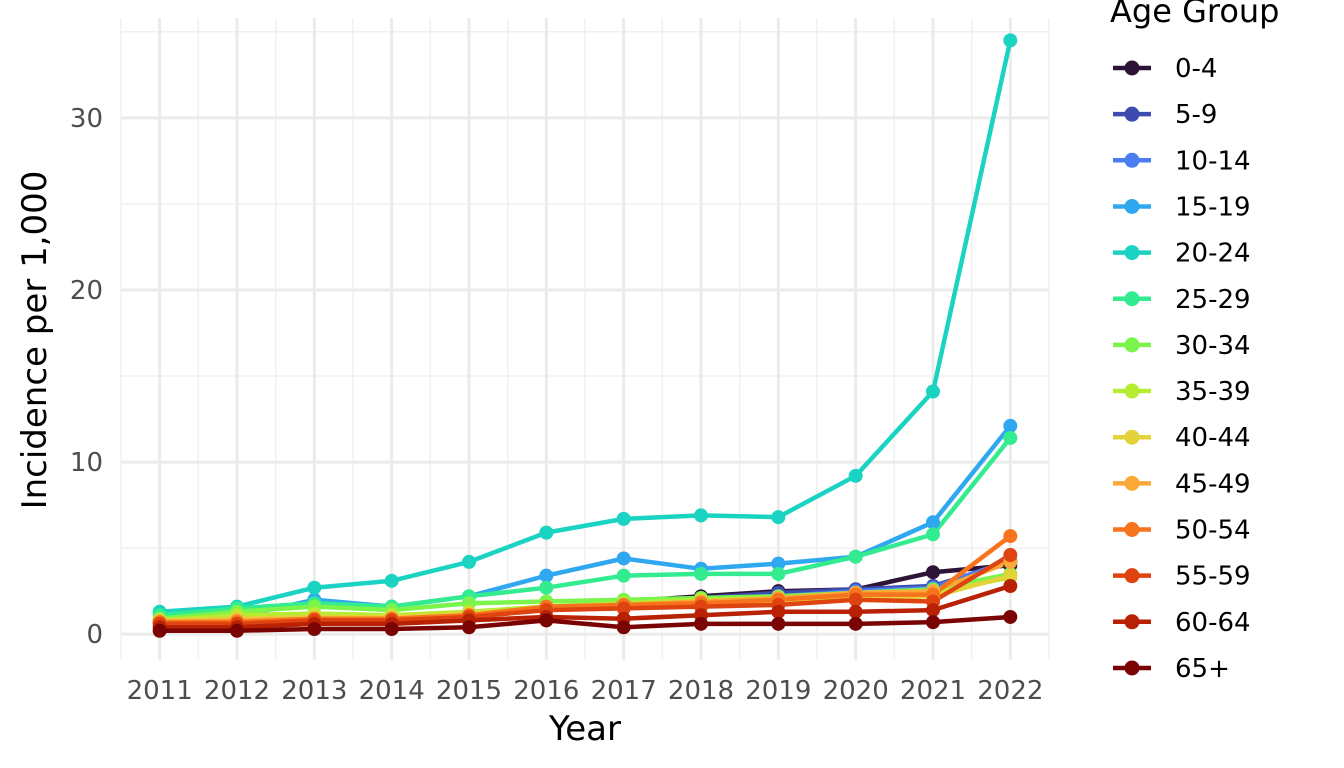 The width and height of the screenshot is (1344, 768). What do you see at coordinates (1165, 69) in the screenshot?
I see `legend-item-0-4: 0-4` at bounding box center [1165, 69].